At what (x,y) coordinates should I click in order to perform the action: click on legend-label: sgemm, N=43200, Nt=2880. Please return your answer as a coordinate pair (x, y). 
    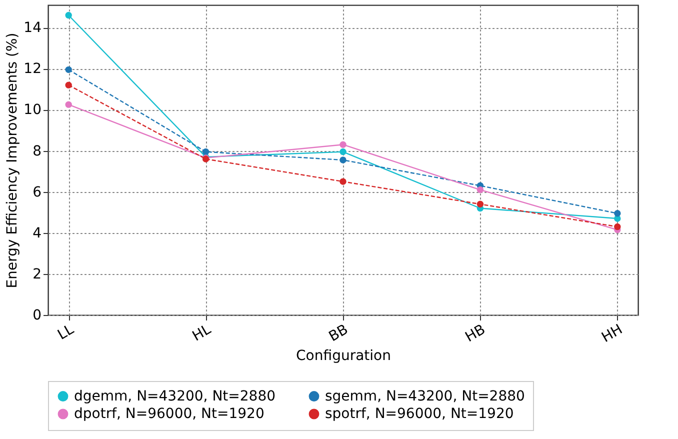
    Looking at the image, I should click on (425, 396).